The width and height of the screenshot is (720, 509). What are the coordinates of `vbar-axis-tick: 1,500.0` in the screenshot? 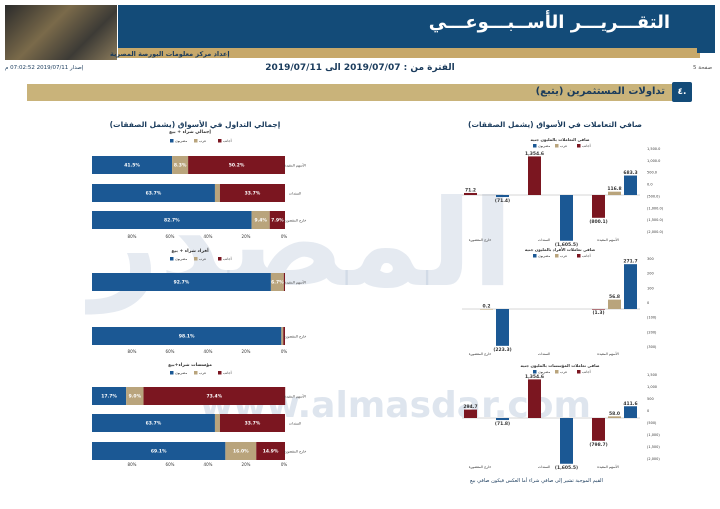 It's located at (653, 149).